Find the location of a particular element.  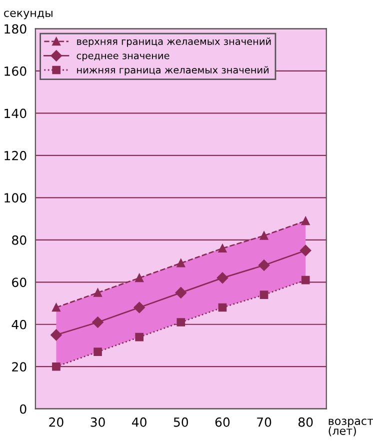

y-tick-label: 40 is located at coordinates (19, 325).